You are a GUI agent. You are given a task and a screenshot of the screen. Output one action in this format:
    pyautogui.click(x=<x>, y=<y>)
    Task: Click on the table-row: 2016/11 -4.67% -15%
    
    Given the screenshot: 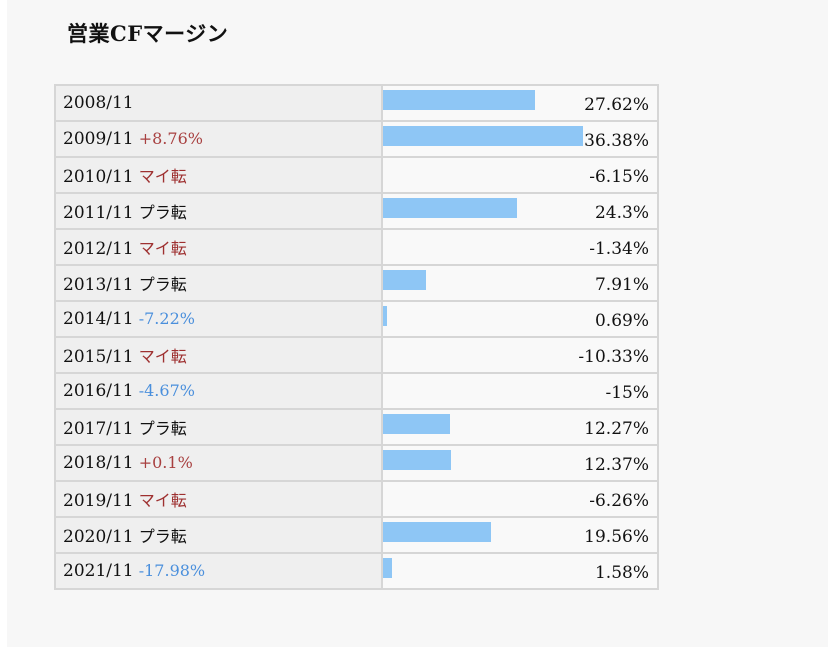 What is the action you would take?
    pyautogui.click(x=356, y=391)
    